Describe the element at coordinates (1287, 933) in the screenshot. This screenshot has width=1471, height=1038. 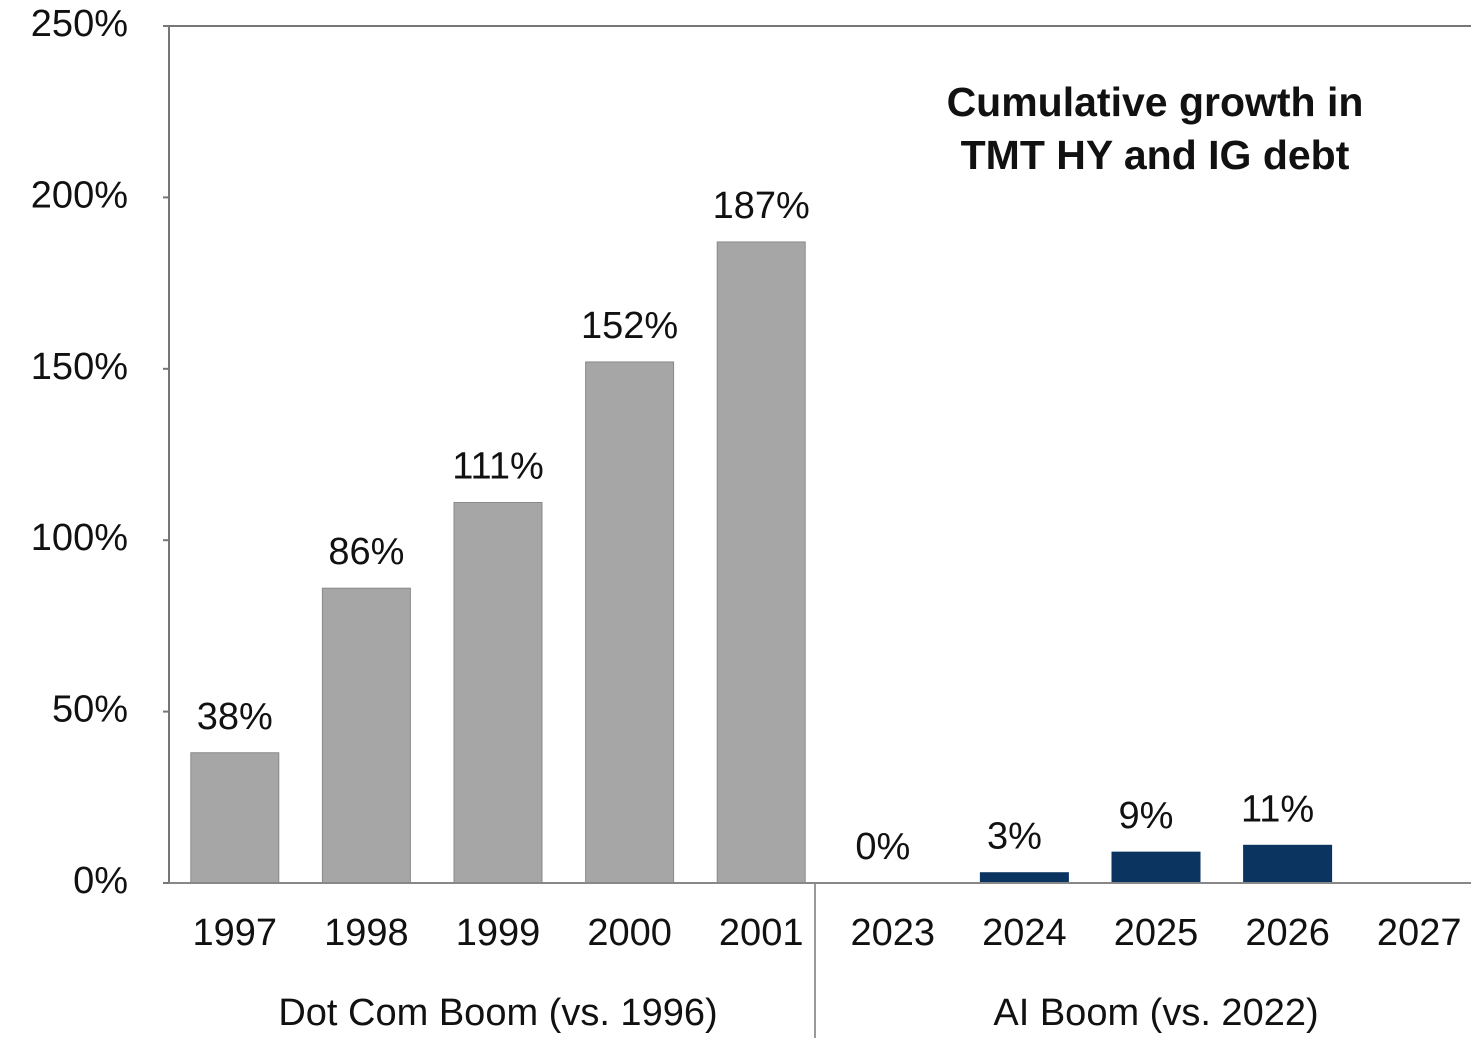
I see `x-tick-label: 2026` at that location.